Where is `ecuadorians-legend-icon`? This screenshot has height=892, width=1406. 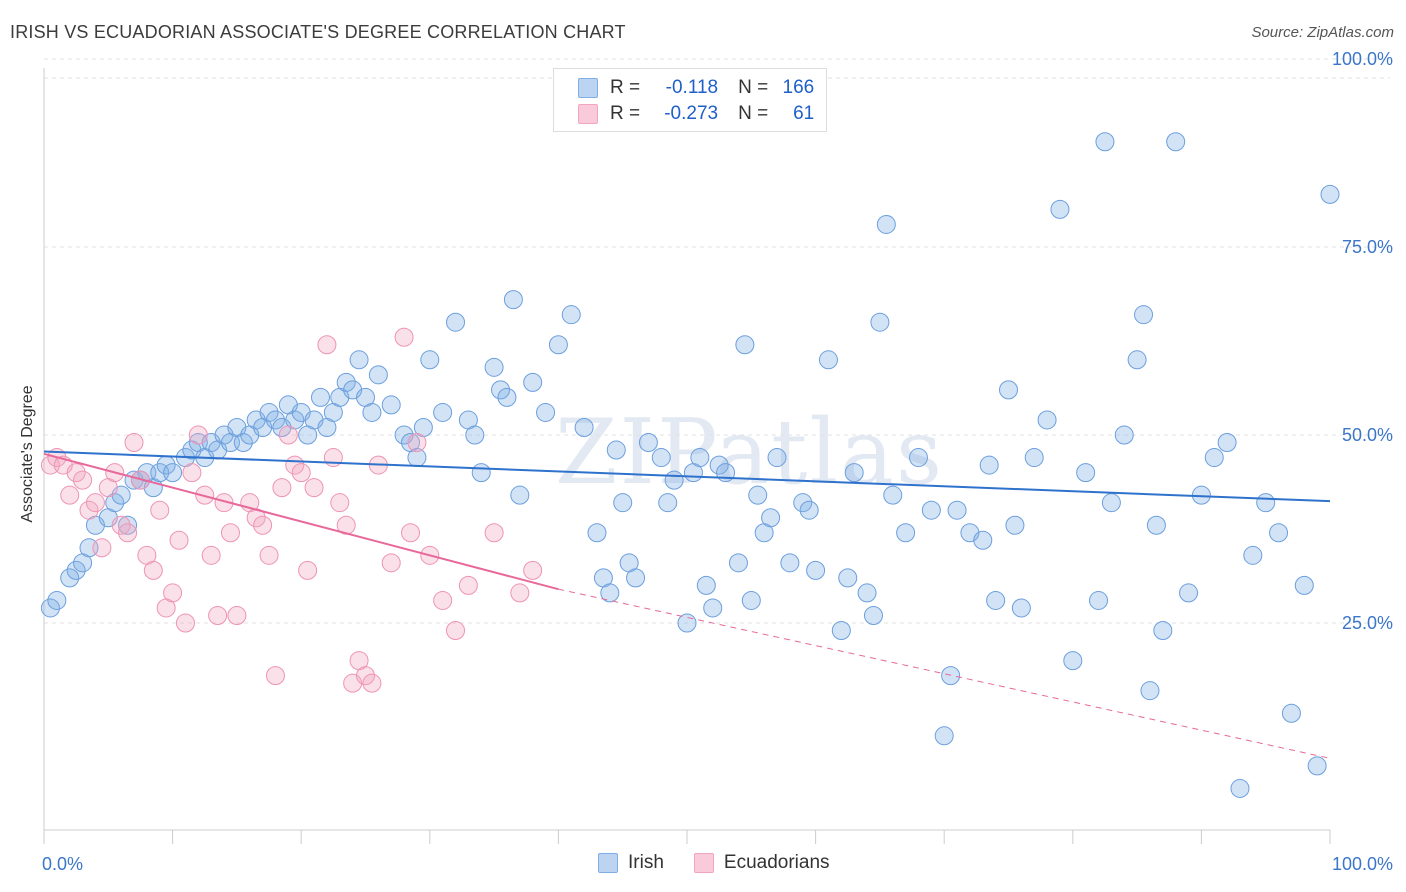
ecuadorians-legend-icon is located at coordinates (703, 863).